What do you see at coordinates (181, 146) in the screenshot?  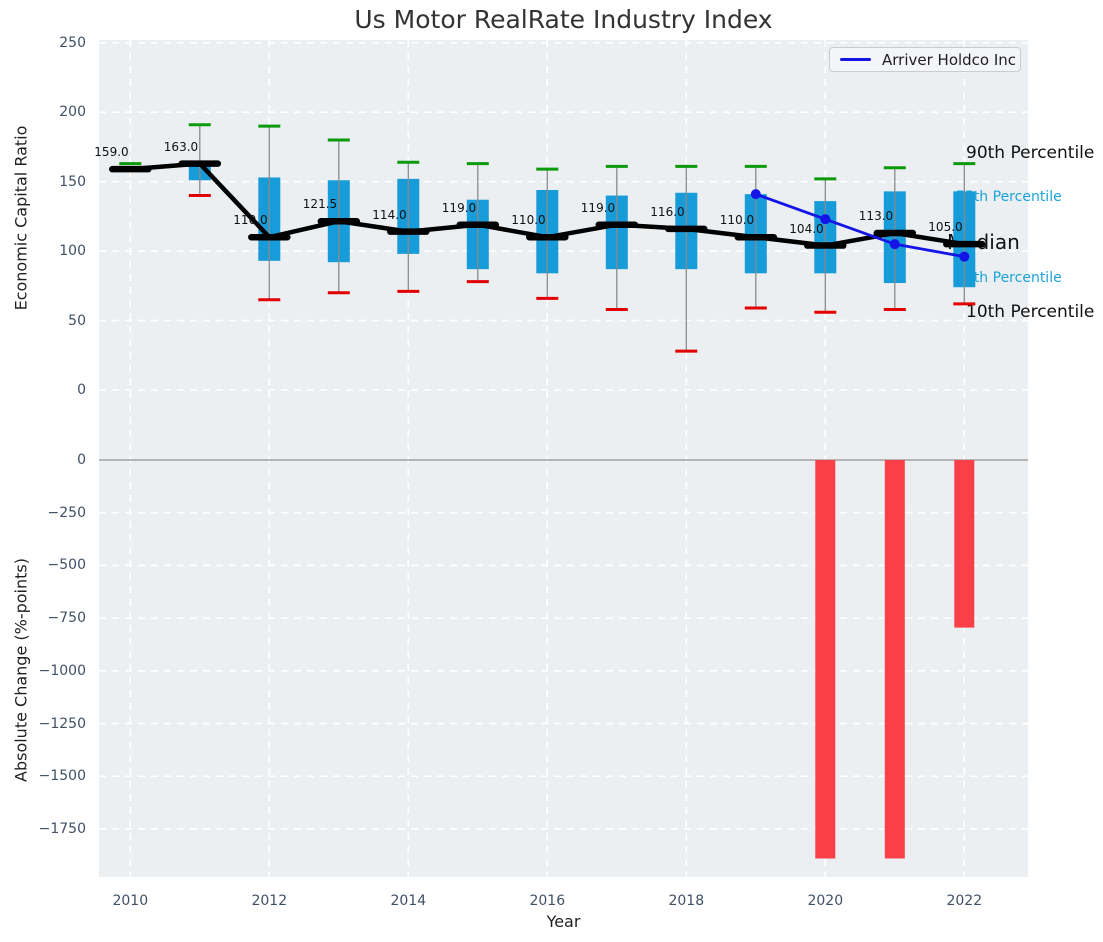 I see `median-annotation-2011: 163.0` at bounding box center [181, 146].